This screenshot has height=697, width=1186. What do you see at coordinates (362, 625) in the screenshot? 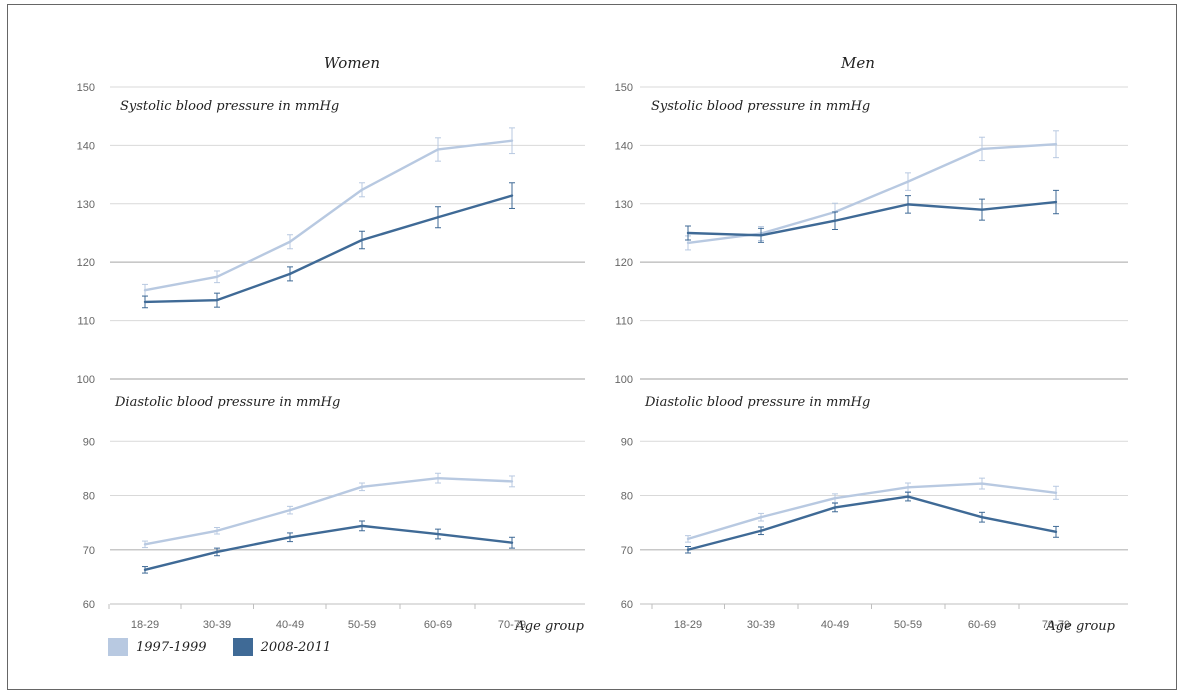
I see `women-diastolic-x-tick-label: 50-59` at bounding box center [362, 625].